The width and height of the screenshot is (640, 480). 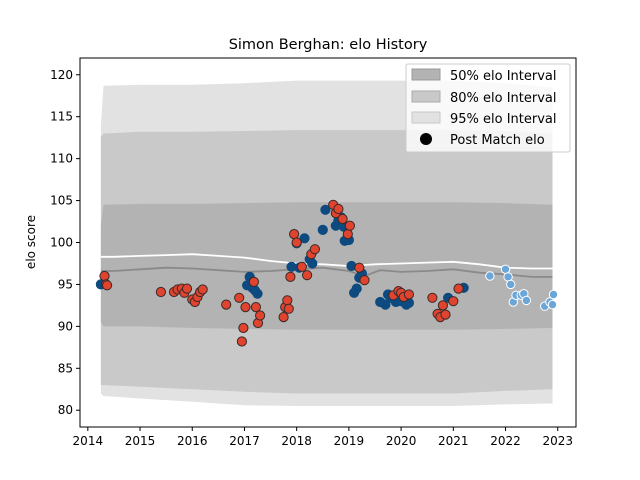 What do you see at coordinates (453, 441) in the screenshot?
I see `x-tick-label: 2021` at bounding box center [453, 441].